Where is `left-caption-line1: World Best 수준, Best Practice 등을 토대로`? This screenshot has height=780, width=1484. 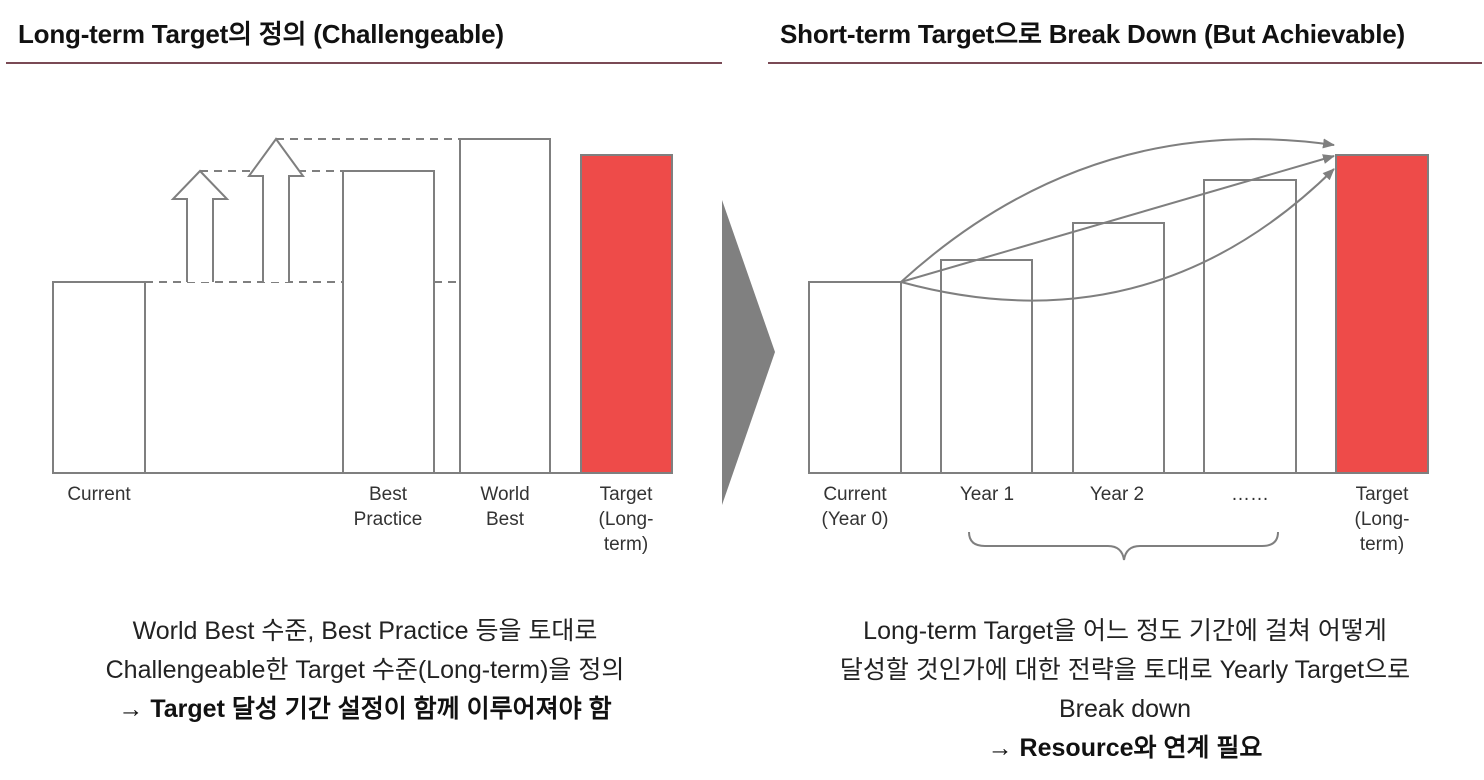 left-caption-line1: World Best 수준, Best Practice 등을 토대로 is located at coordinates (365, 631).